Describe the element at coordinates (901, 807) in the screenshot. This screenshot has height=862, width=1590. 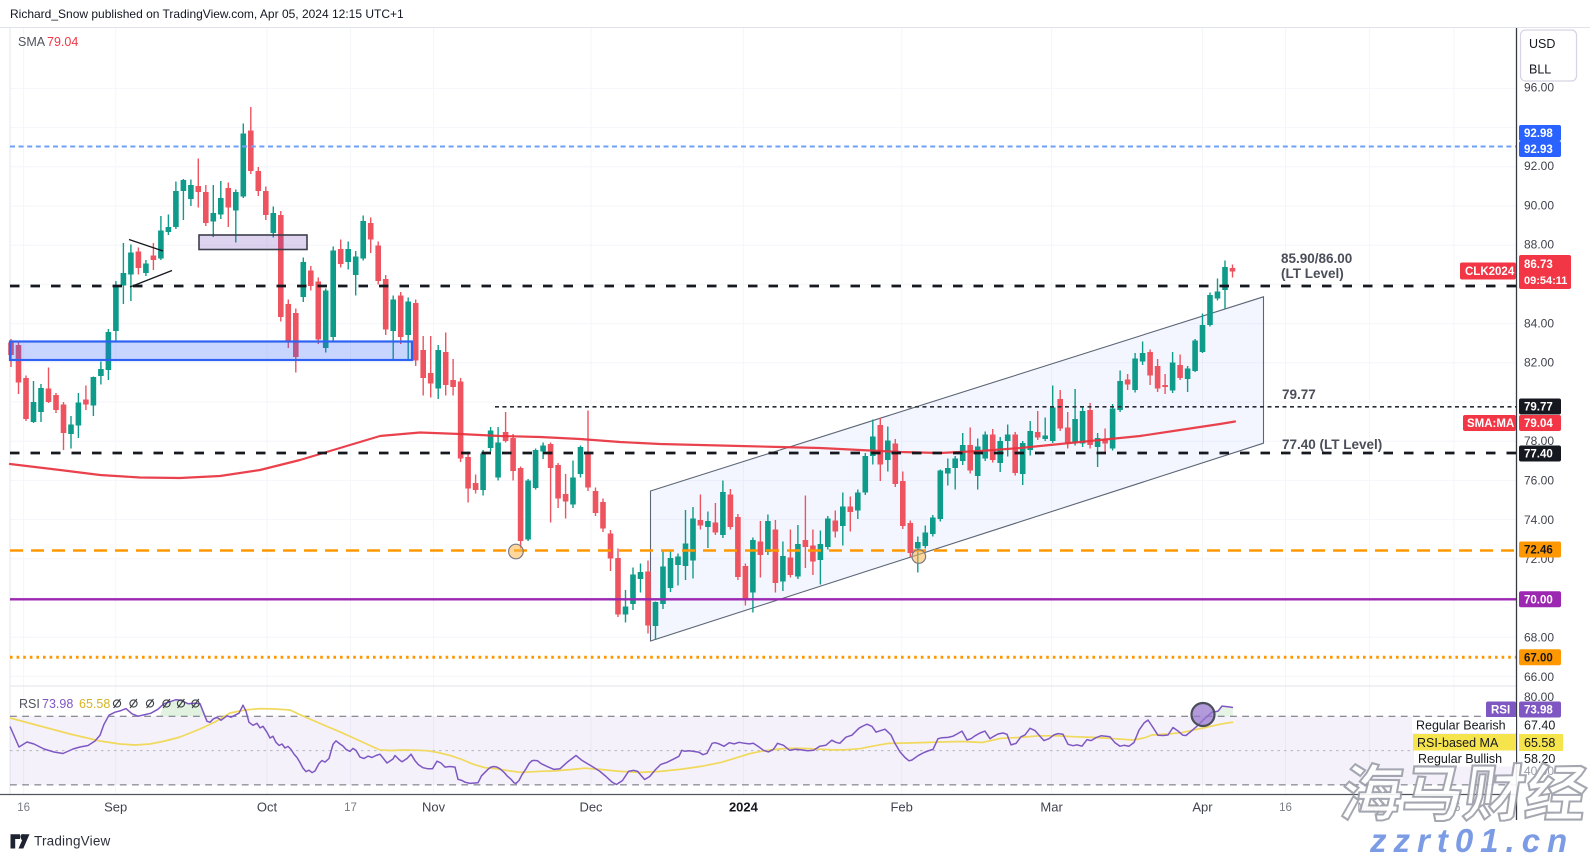
I see `svg-text: Feb` at that location.